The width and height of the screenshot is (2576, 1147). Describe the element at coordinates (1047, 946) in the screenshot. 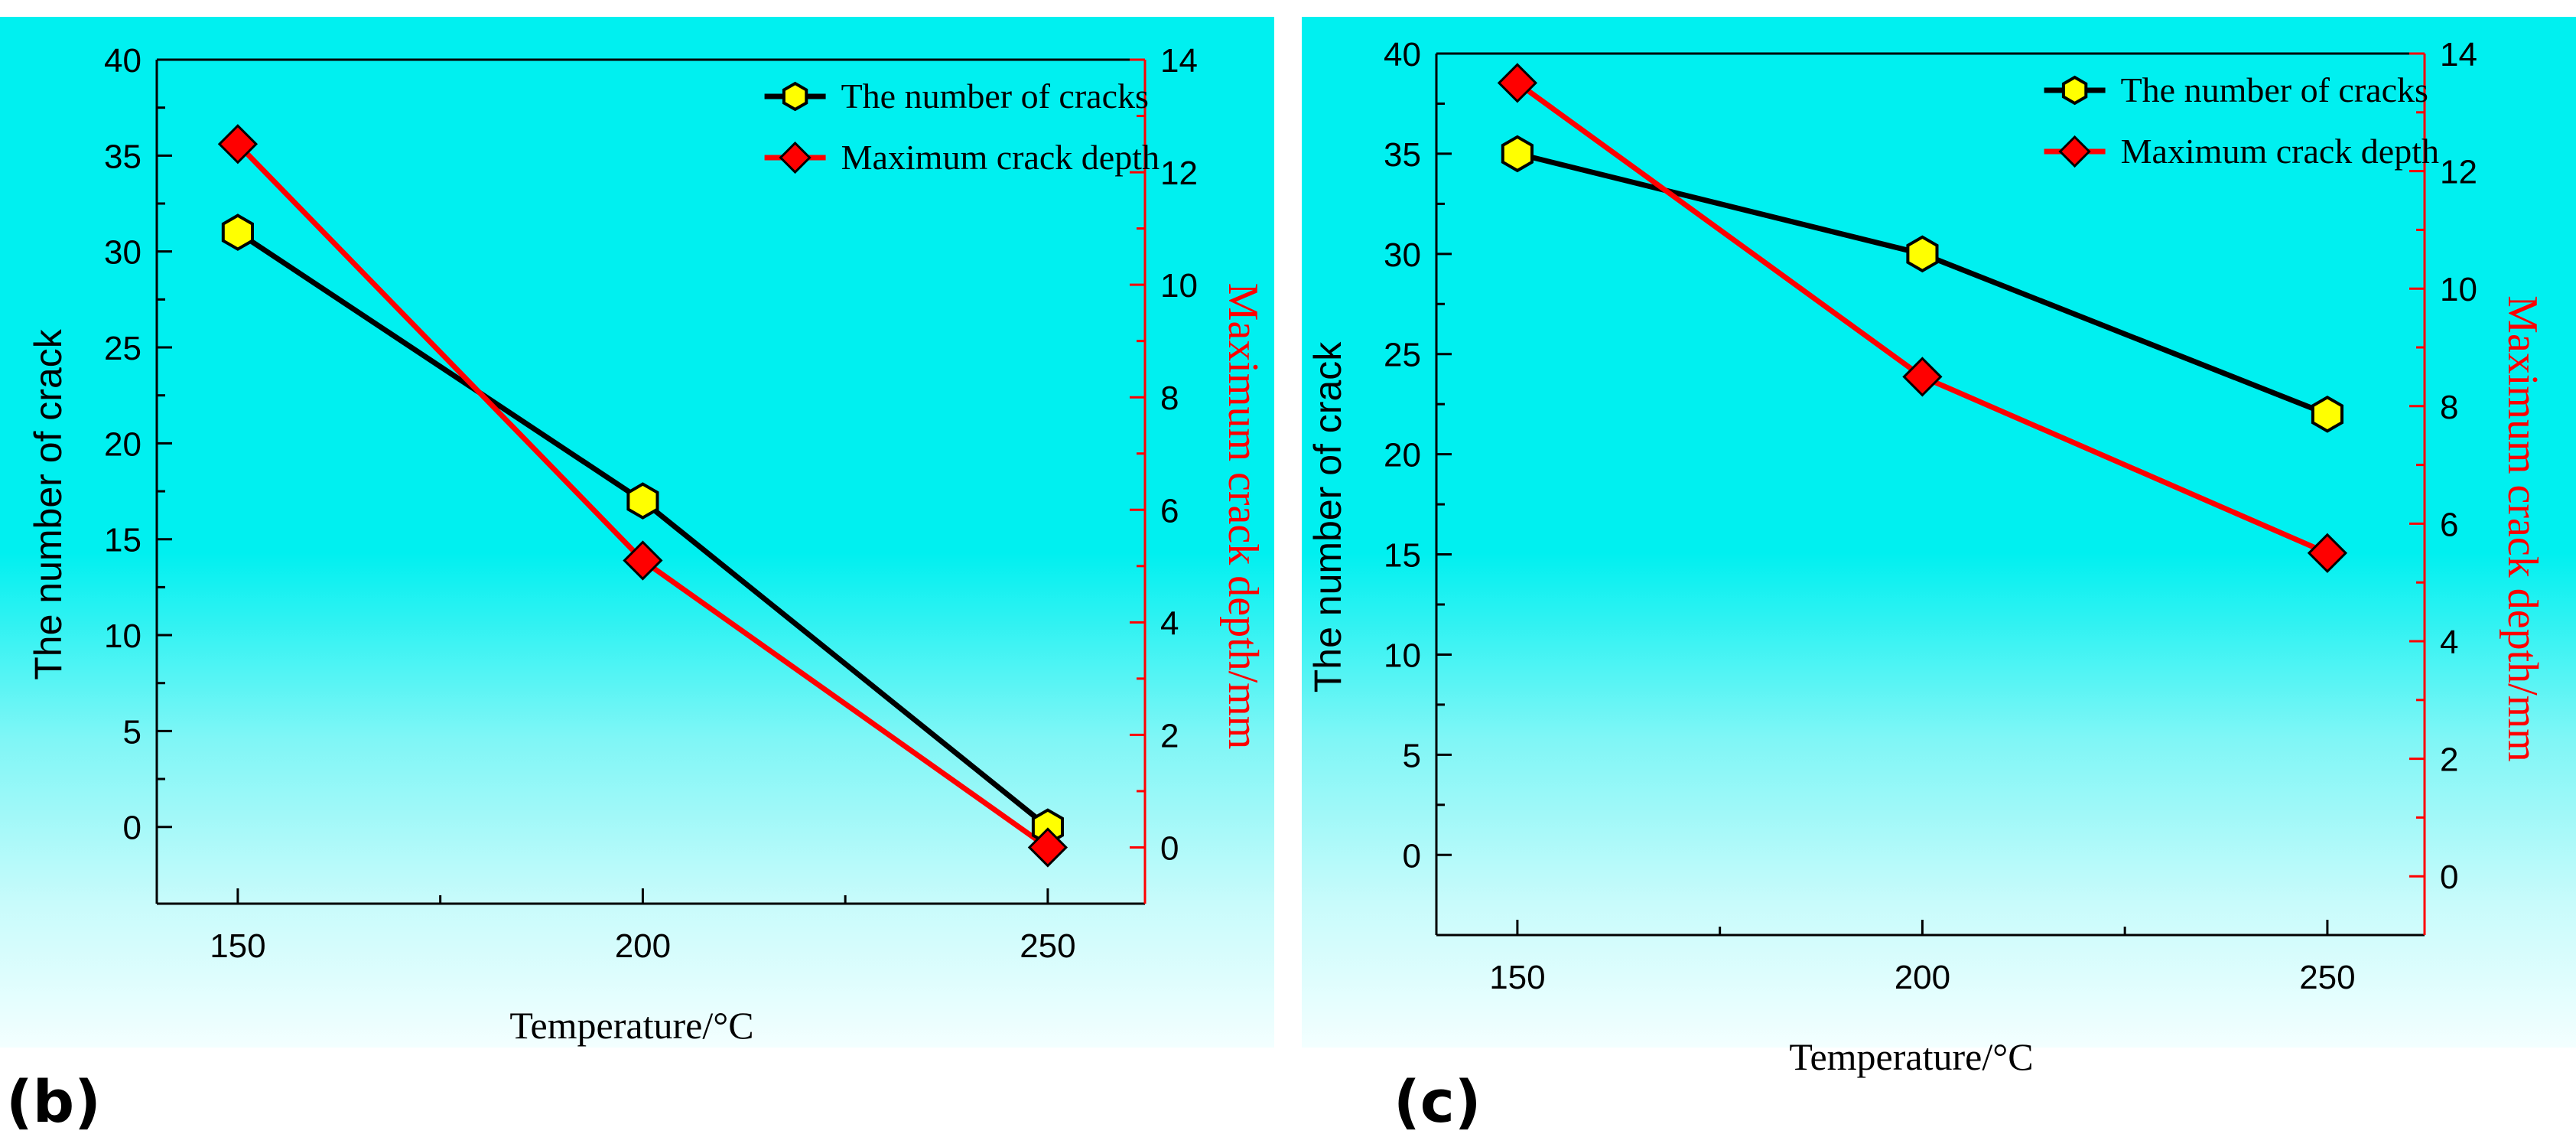

I see `panel-b-x-tick-label: 250` at that location.